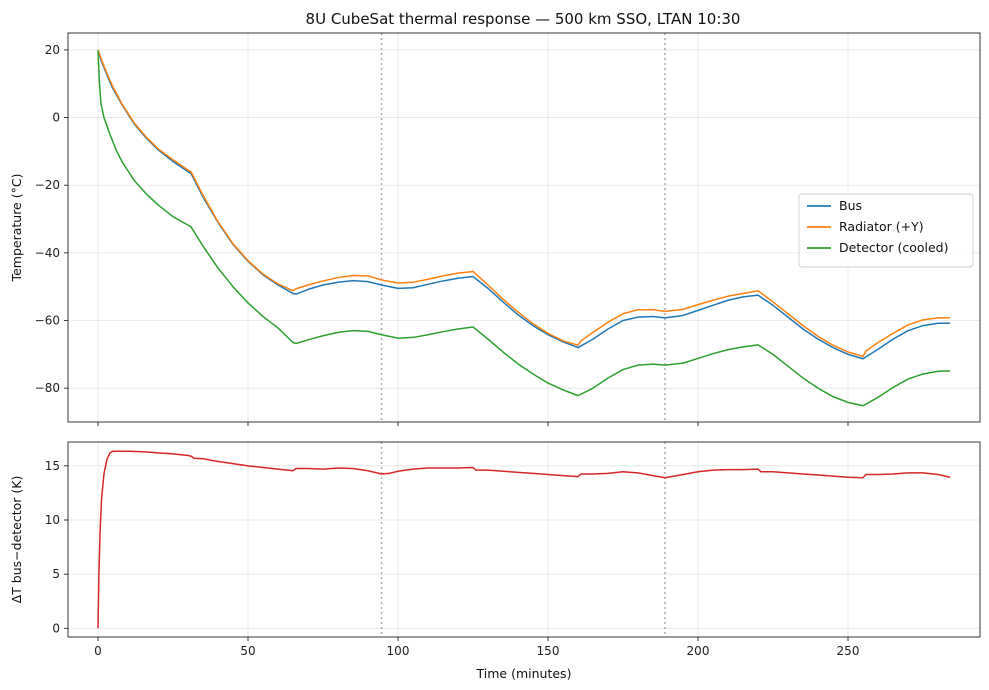 Image resolution: width=989 pixels, height=690 pixels. What do you see at coordinates (52, 466) in the screenshot?
I see `delta-t-y-tick-label-3: 15` at bounding box center [52, 466].